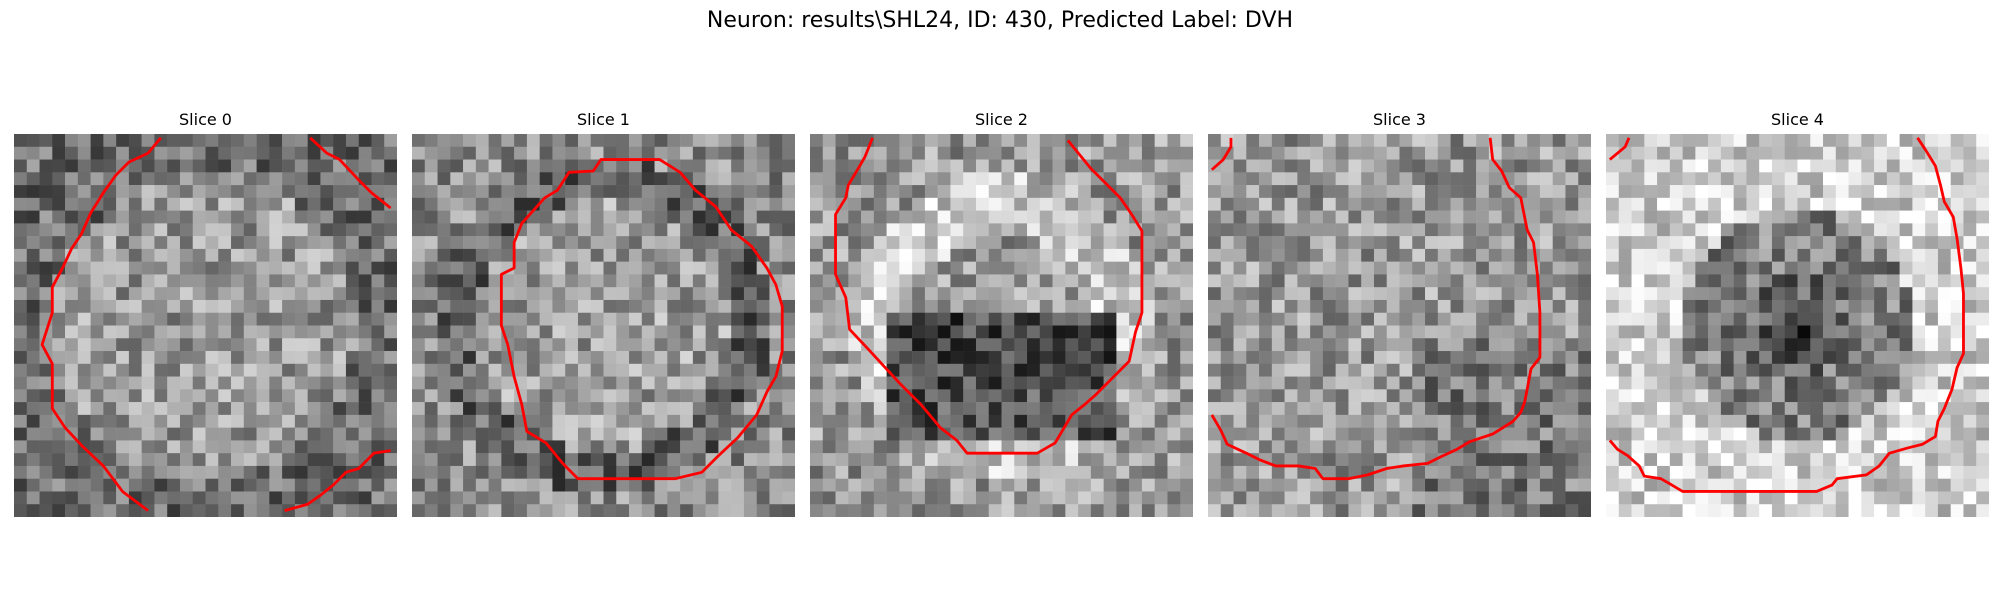  I want to click on slice-image, so click(1399, 325).